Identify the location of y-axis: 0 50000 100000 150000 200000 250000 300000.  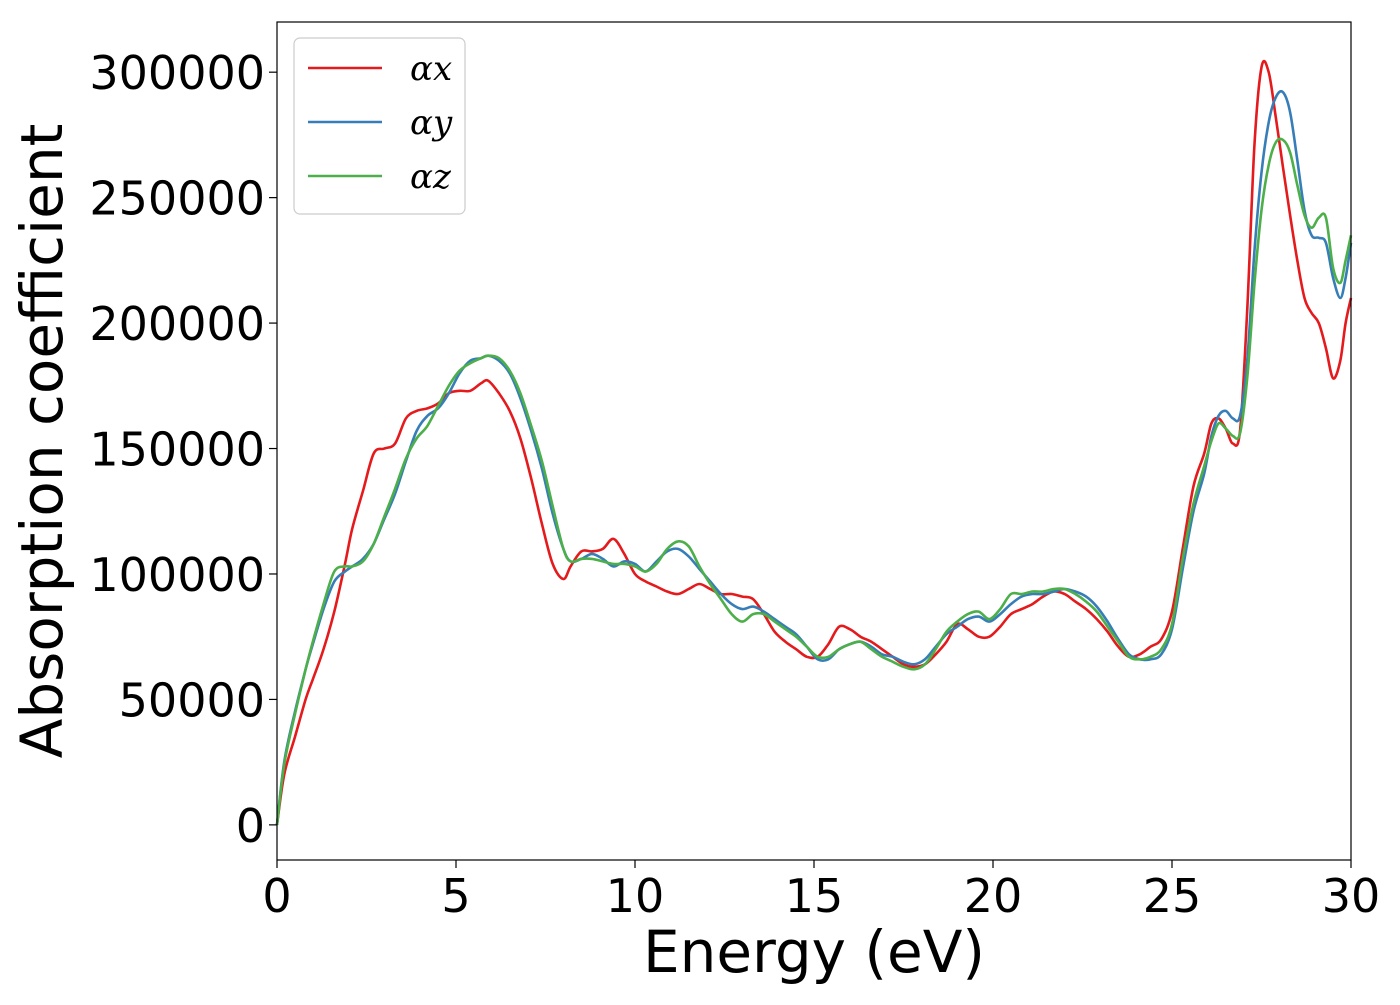
(183, 449).